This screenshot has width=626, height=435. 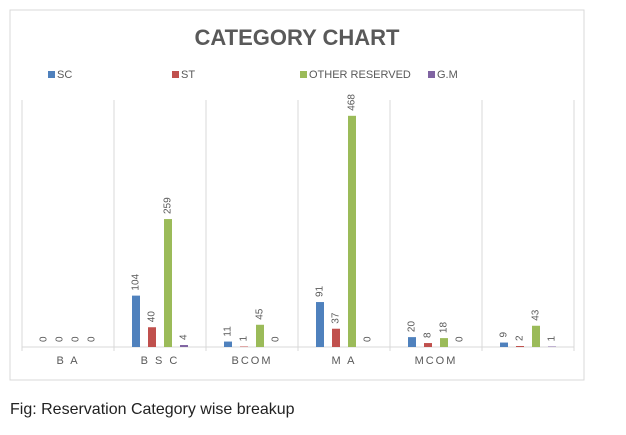 I want to click on value-label: 11, so click(x=228, y=331).